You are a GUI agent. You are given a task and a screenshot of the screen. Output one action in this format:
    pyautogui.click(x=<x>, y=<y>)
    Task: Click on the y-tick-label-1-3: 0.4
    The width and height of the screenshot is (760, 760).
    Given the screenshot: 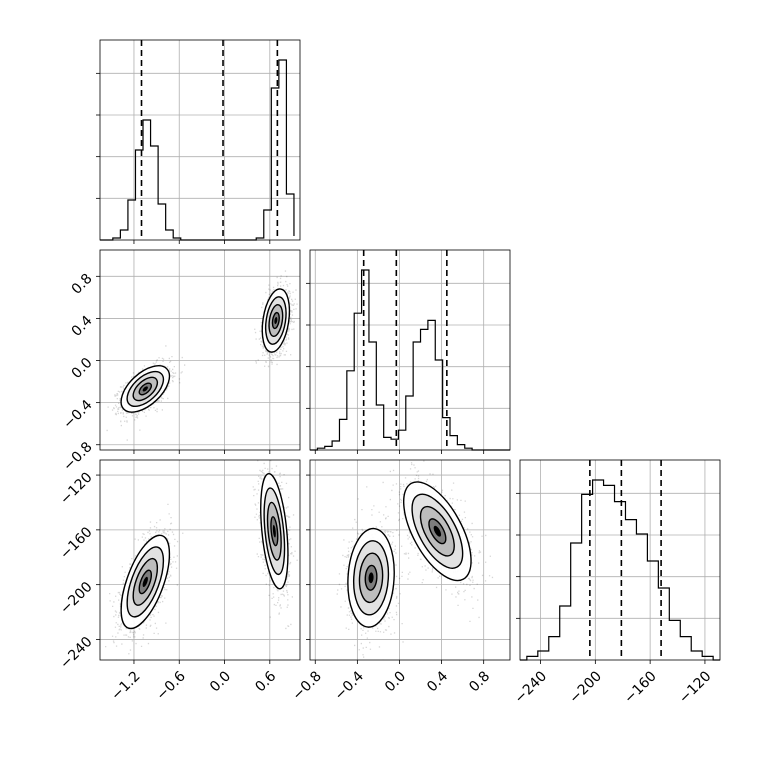 What is the action you would take?
    pyautogui.click(x=82, y=326)
    